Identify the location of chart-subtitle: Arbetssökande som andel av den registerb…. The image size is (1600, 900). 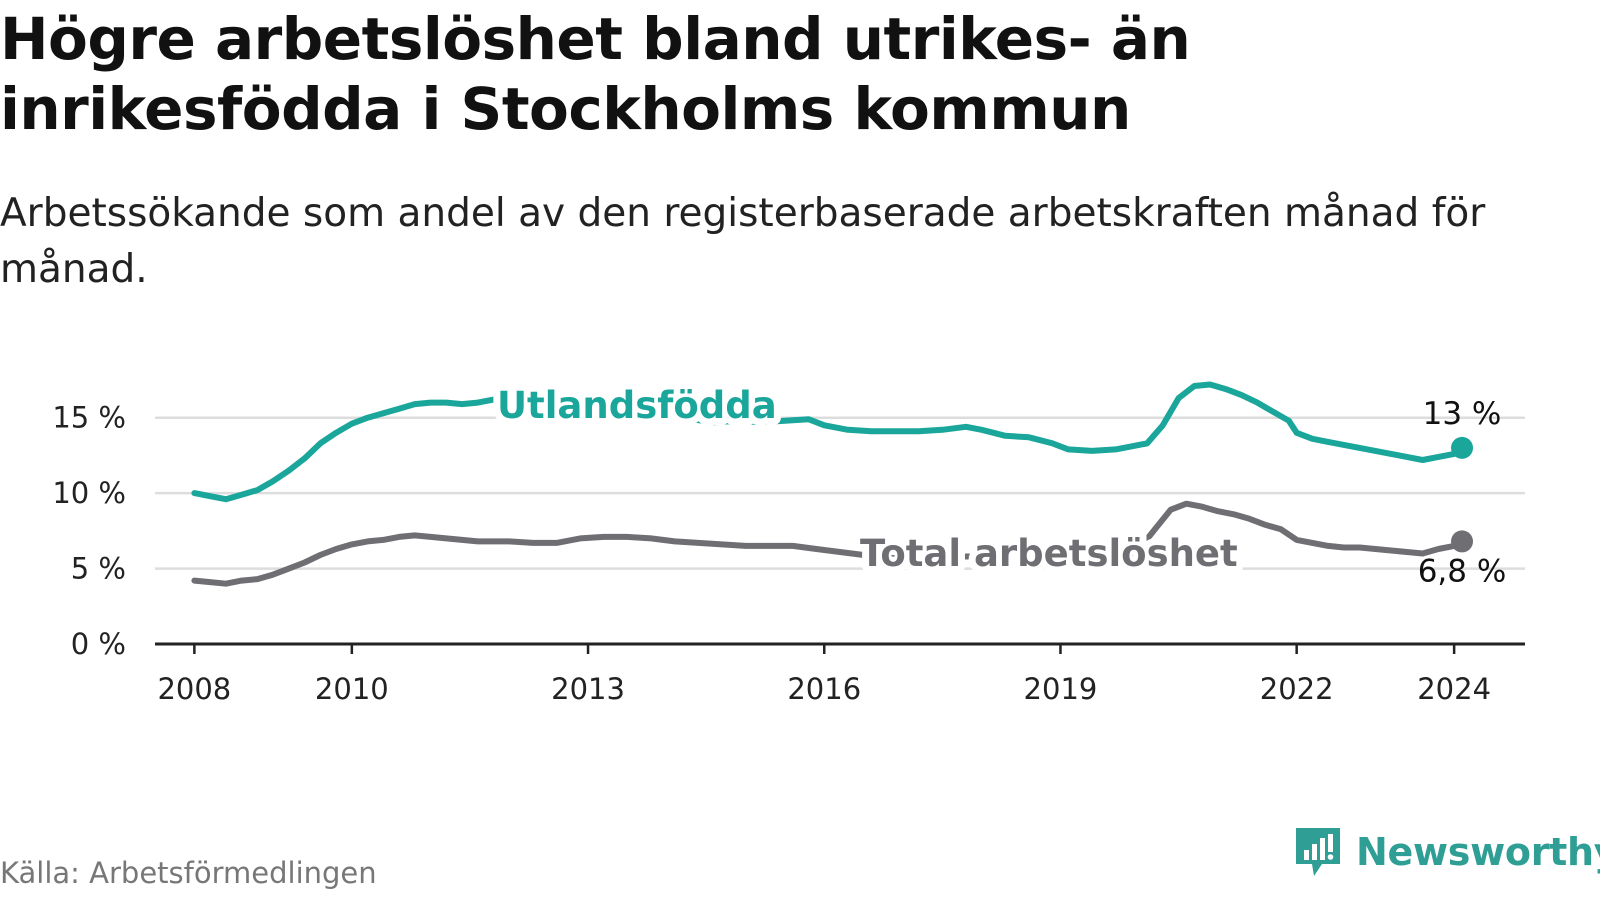
(743, 241).